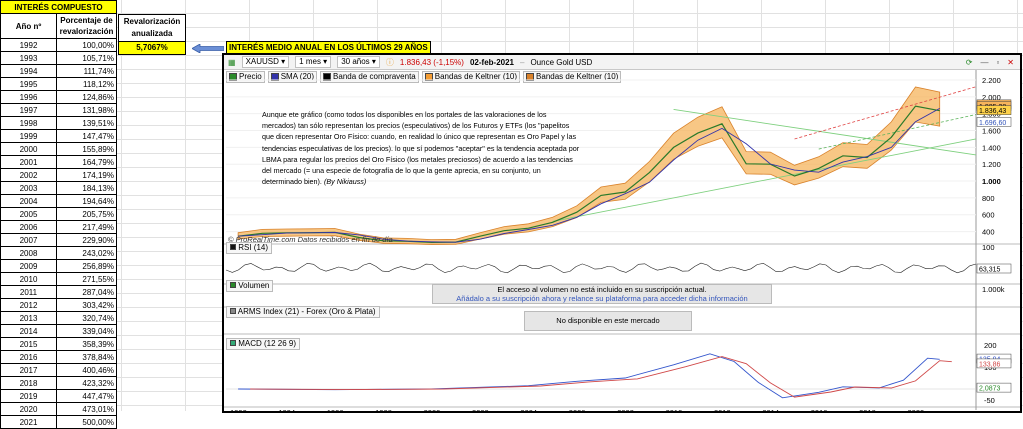 The height and width of the screenshot is (429, 1023). What do you see at coordinates (988, 232) in the screenshot?
I see `price-tick-label: 400` at bounding box center [988, 232].